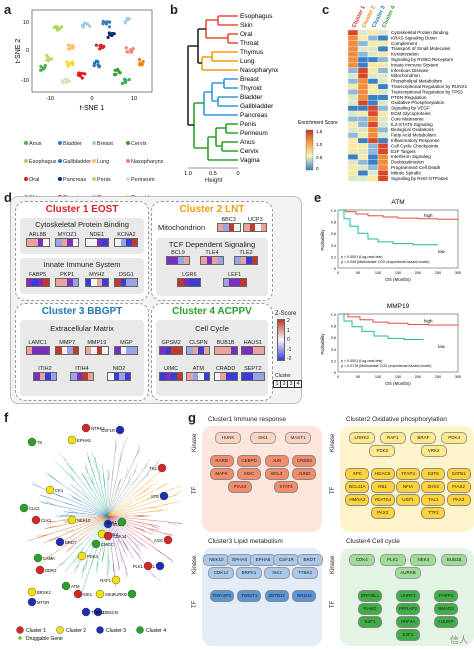 The height and width of the screenshot is (650, 474). Describe the element at coordinates (247, 419) in the screenshot. I see `network-title: Cluster1 Immune response` at that location.